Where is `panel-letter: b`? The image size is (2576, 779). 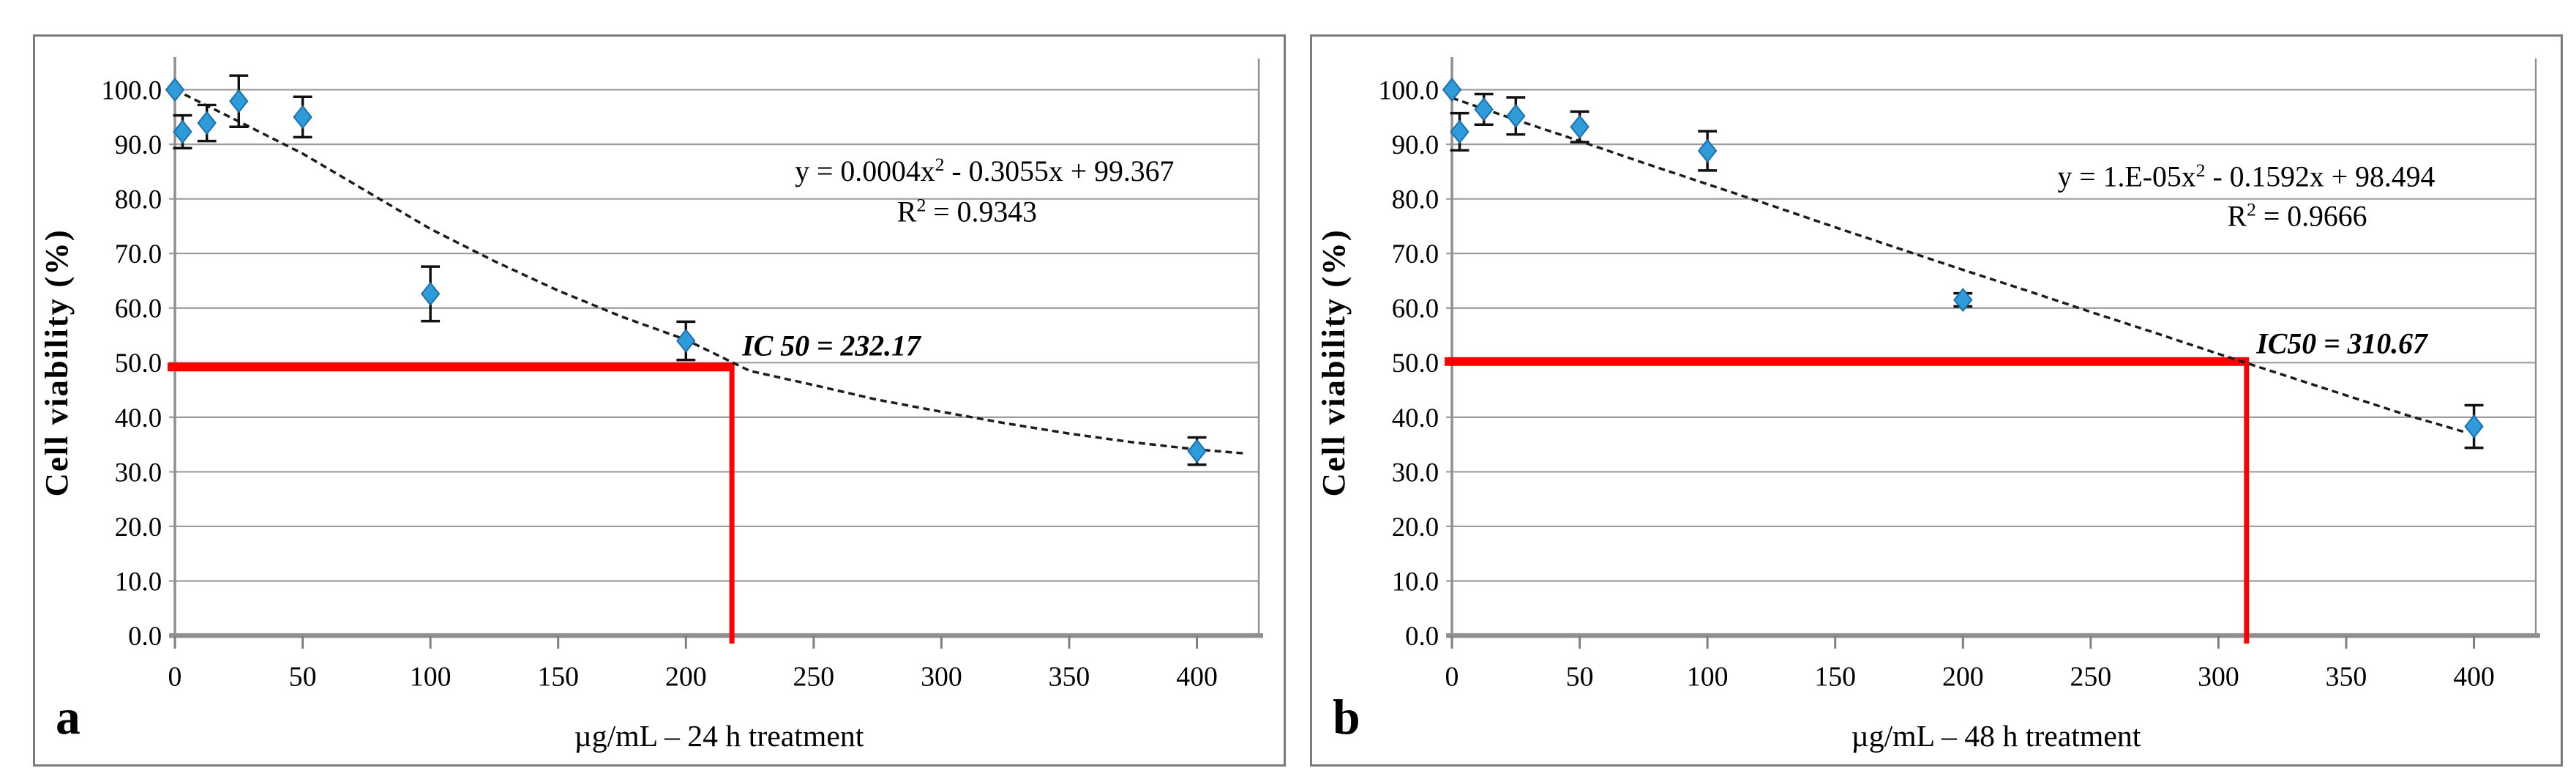 panel-letter: b is located at coordinates (1346, 717).